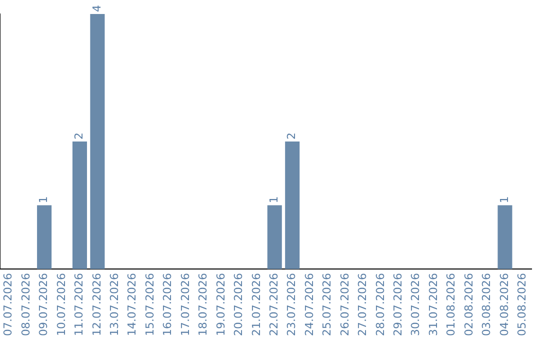 The image size is (540, 340). I want to click on x-tick-label: 13.07.2026, so click(115, 304).